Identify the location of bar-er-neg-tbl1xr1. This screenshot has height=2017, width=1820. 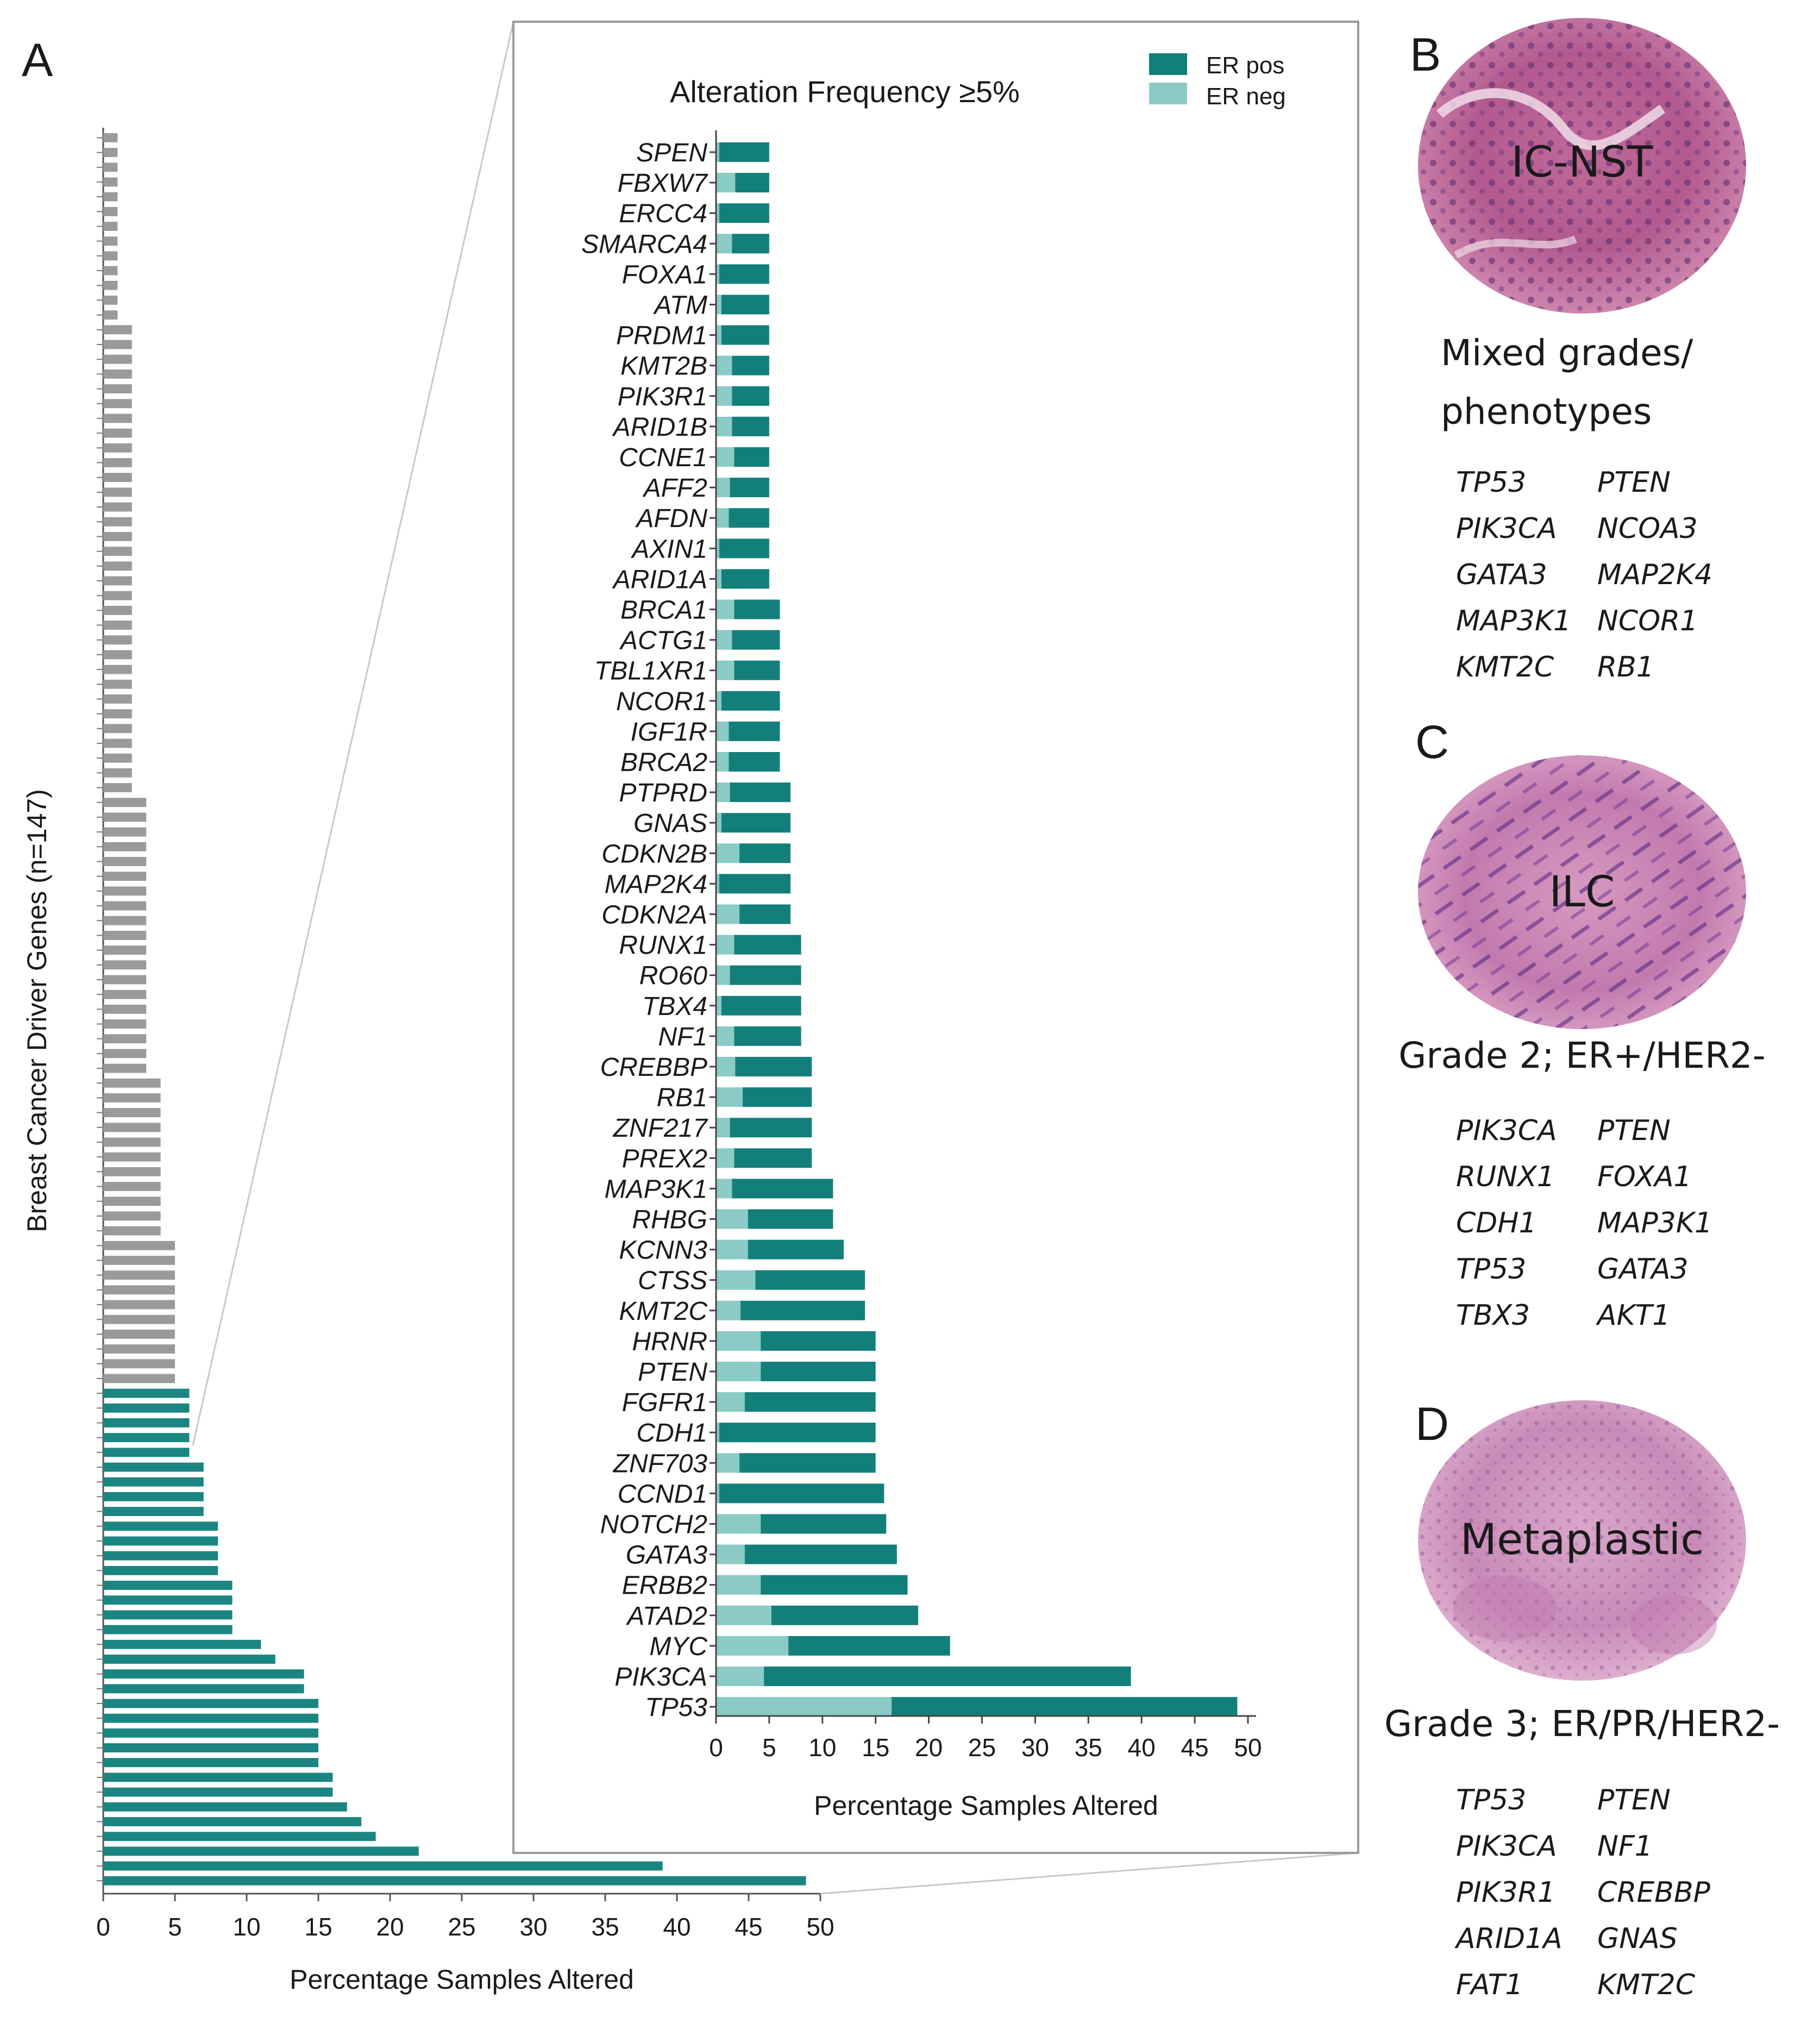
(725, 670).